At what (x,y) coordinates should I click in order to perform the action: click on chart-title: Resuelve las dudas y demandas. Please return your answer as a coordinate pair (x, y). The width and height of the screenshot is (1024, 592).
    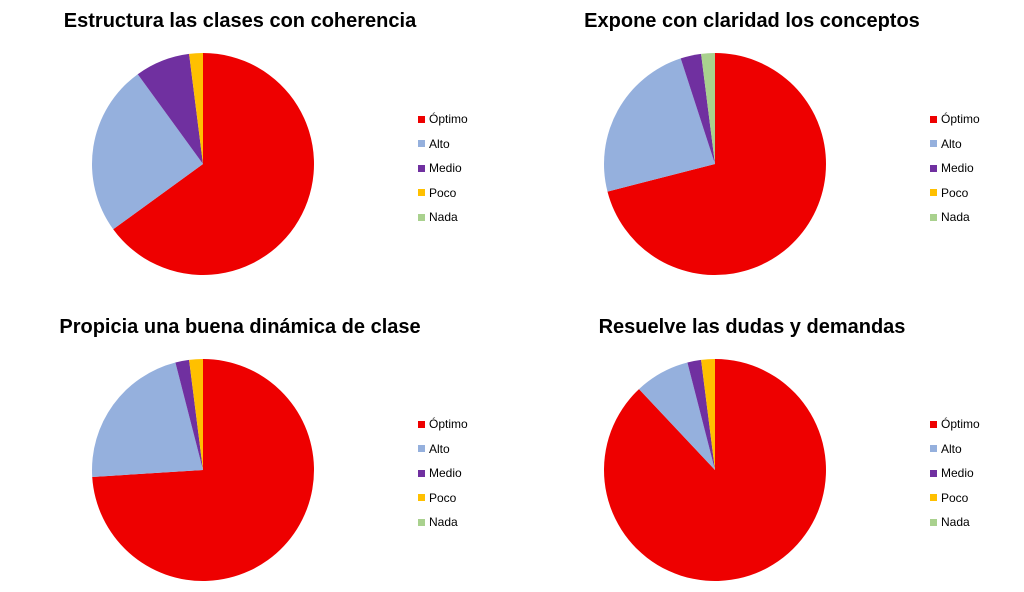
    Looking at the image, I should click on (752, 327).